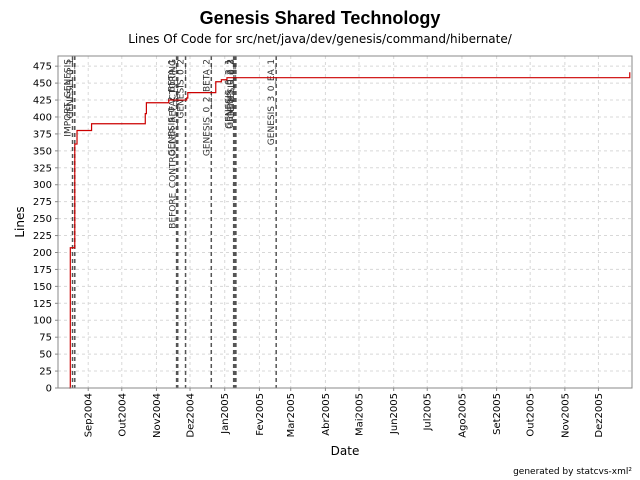 The image size is (640, 480). What do you see at coordinates (320, 18) in the screenshot?
I see `chart-title: Genesis Shared Technology` at bounding box center [320, 18].